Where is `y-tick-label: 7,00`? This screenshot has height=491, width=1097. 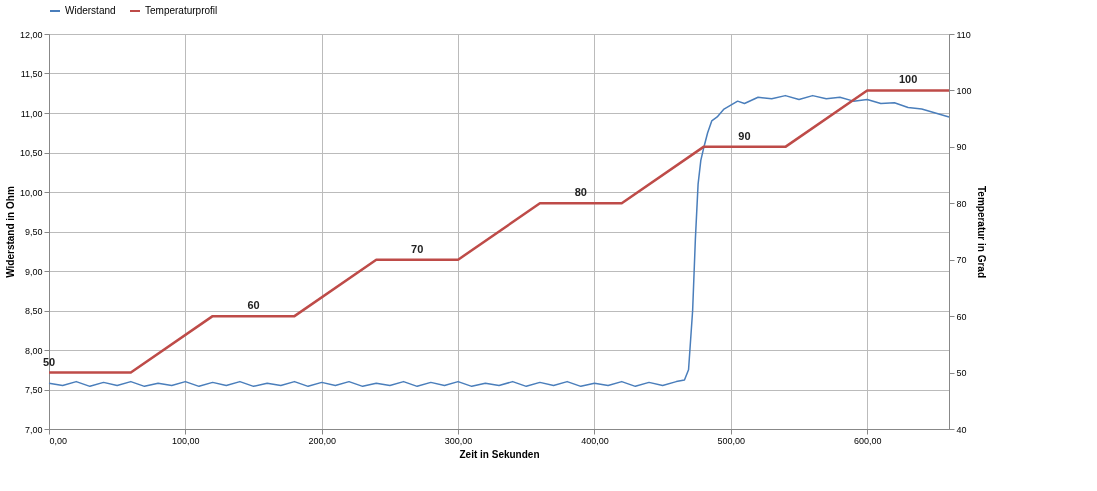 y-tick-label: 7,00 is located at coordinates (33, 429).